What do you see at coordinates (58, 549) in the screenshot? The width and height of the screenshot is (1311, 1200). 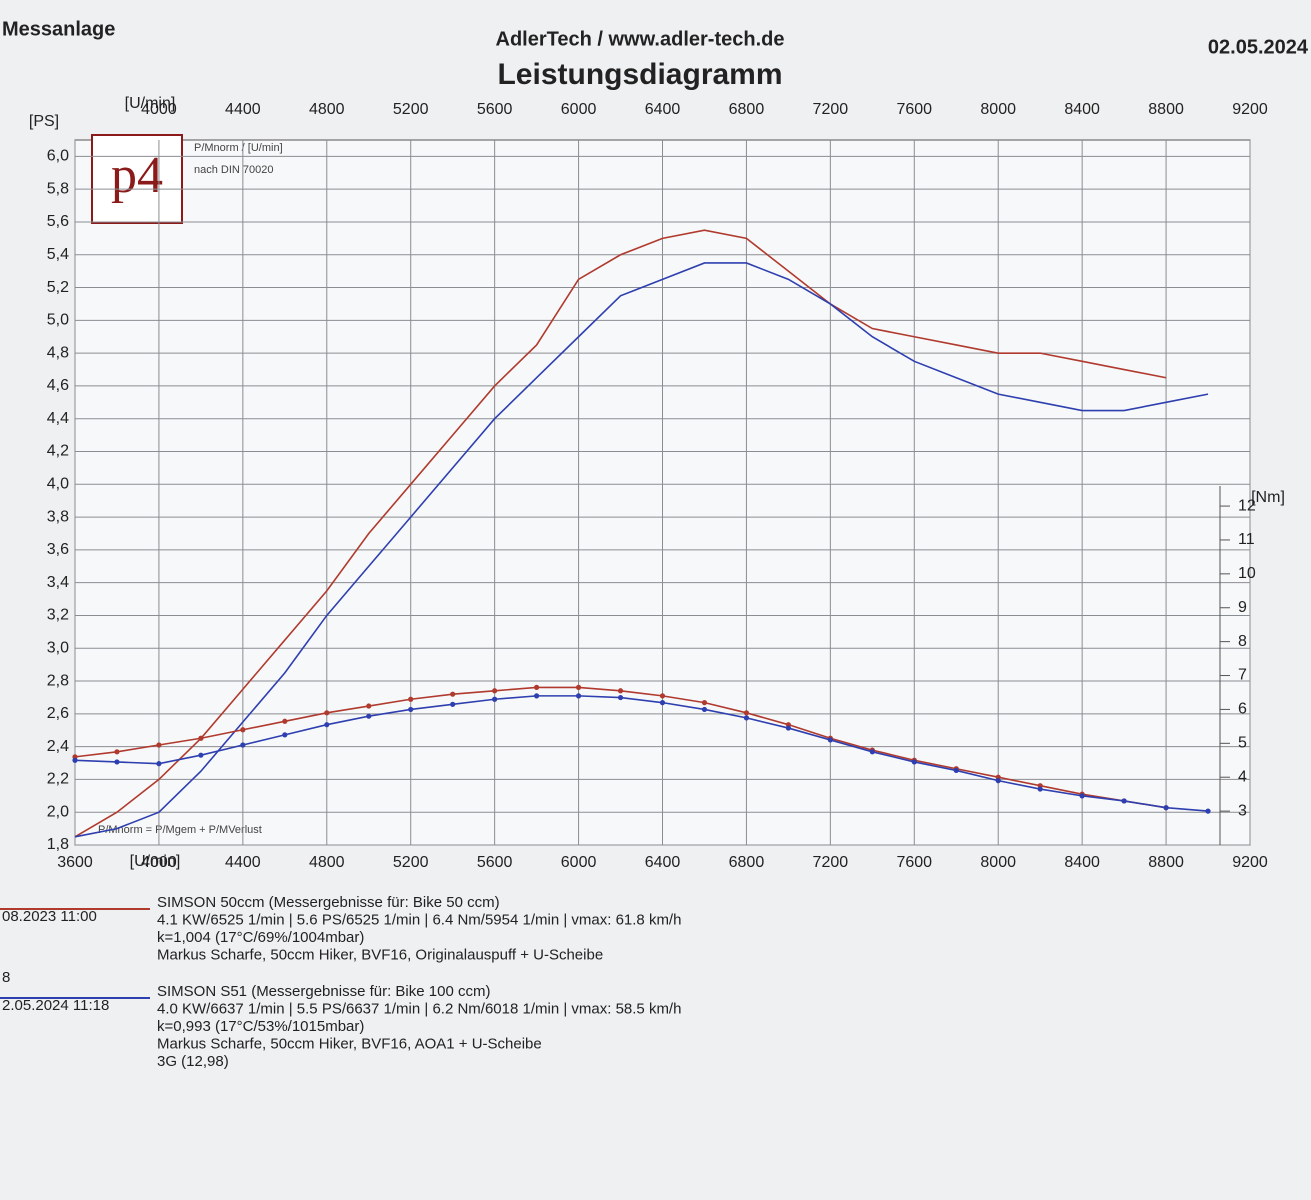 I see `y-tick-label: 3,6` at bounding box center [58, 549].